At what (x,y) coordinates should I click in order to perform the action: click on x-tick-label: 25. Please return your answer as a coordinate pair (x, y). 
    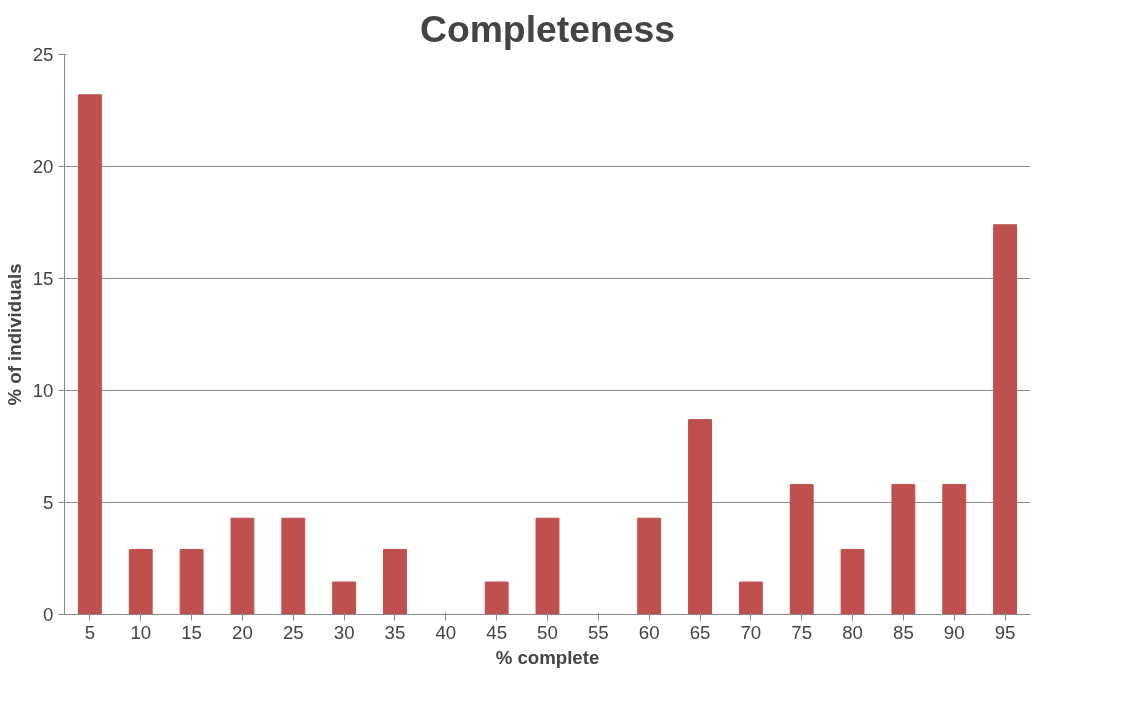
    Looking at the image, I should click on (293, 632).